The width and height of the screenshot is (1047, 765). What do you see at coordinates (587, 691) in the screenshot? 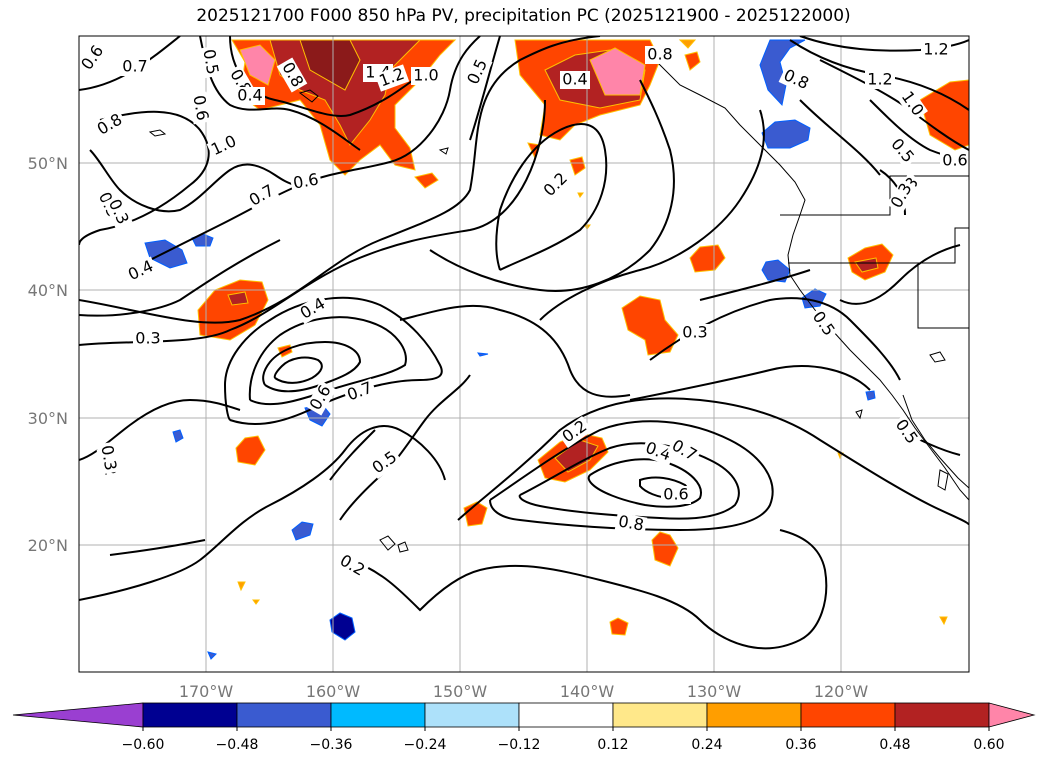
I see `lon-label-140w: 140°W` at bounding box center [587, 691].